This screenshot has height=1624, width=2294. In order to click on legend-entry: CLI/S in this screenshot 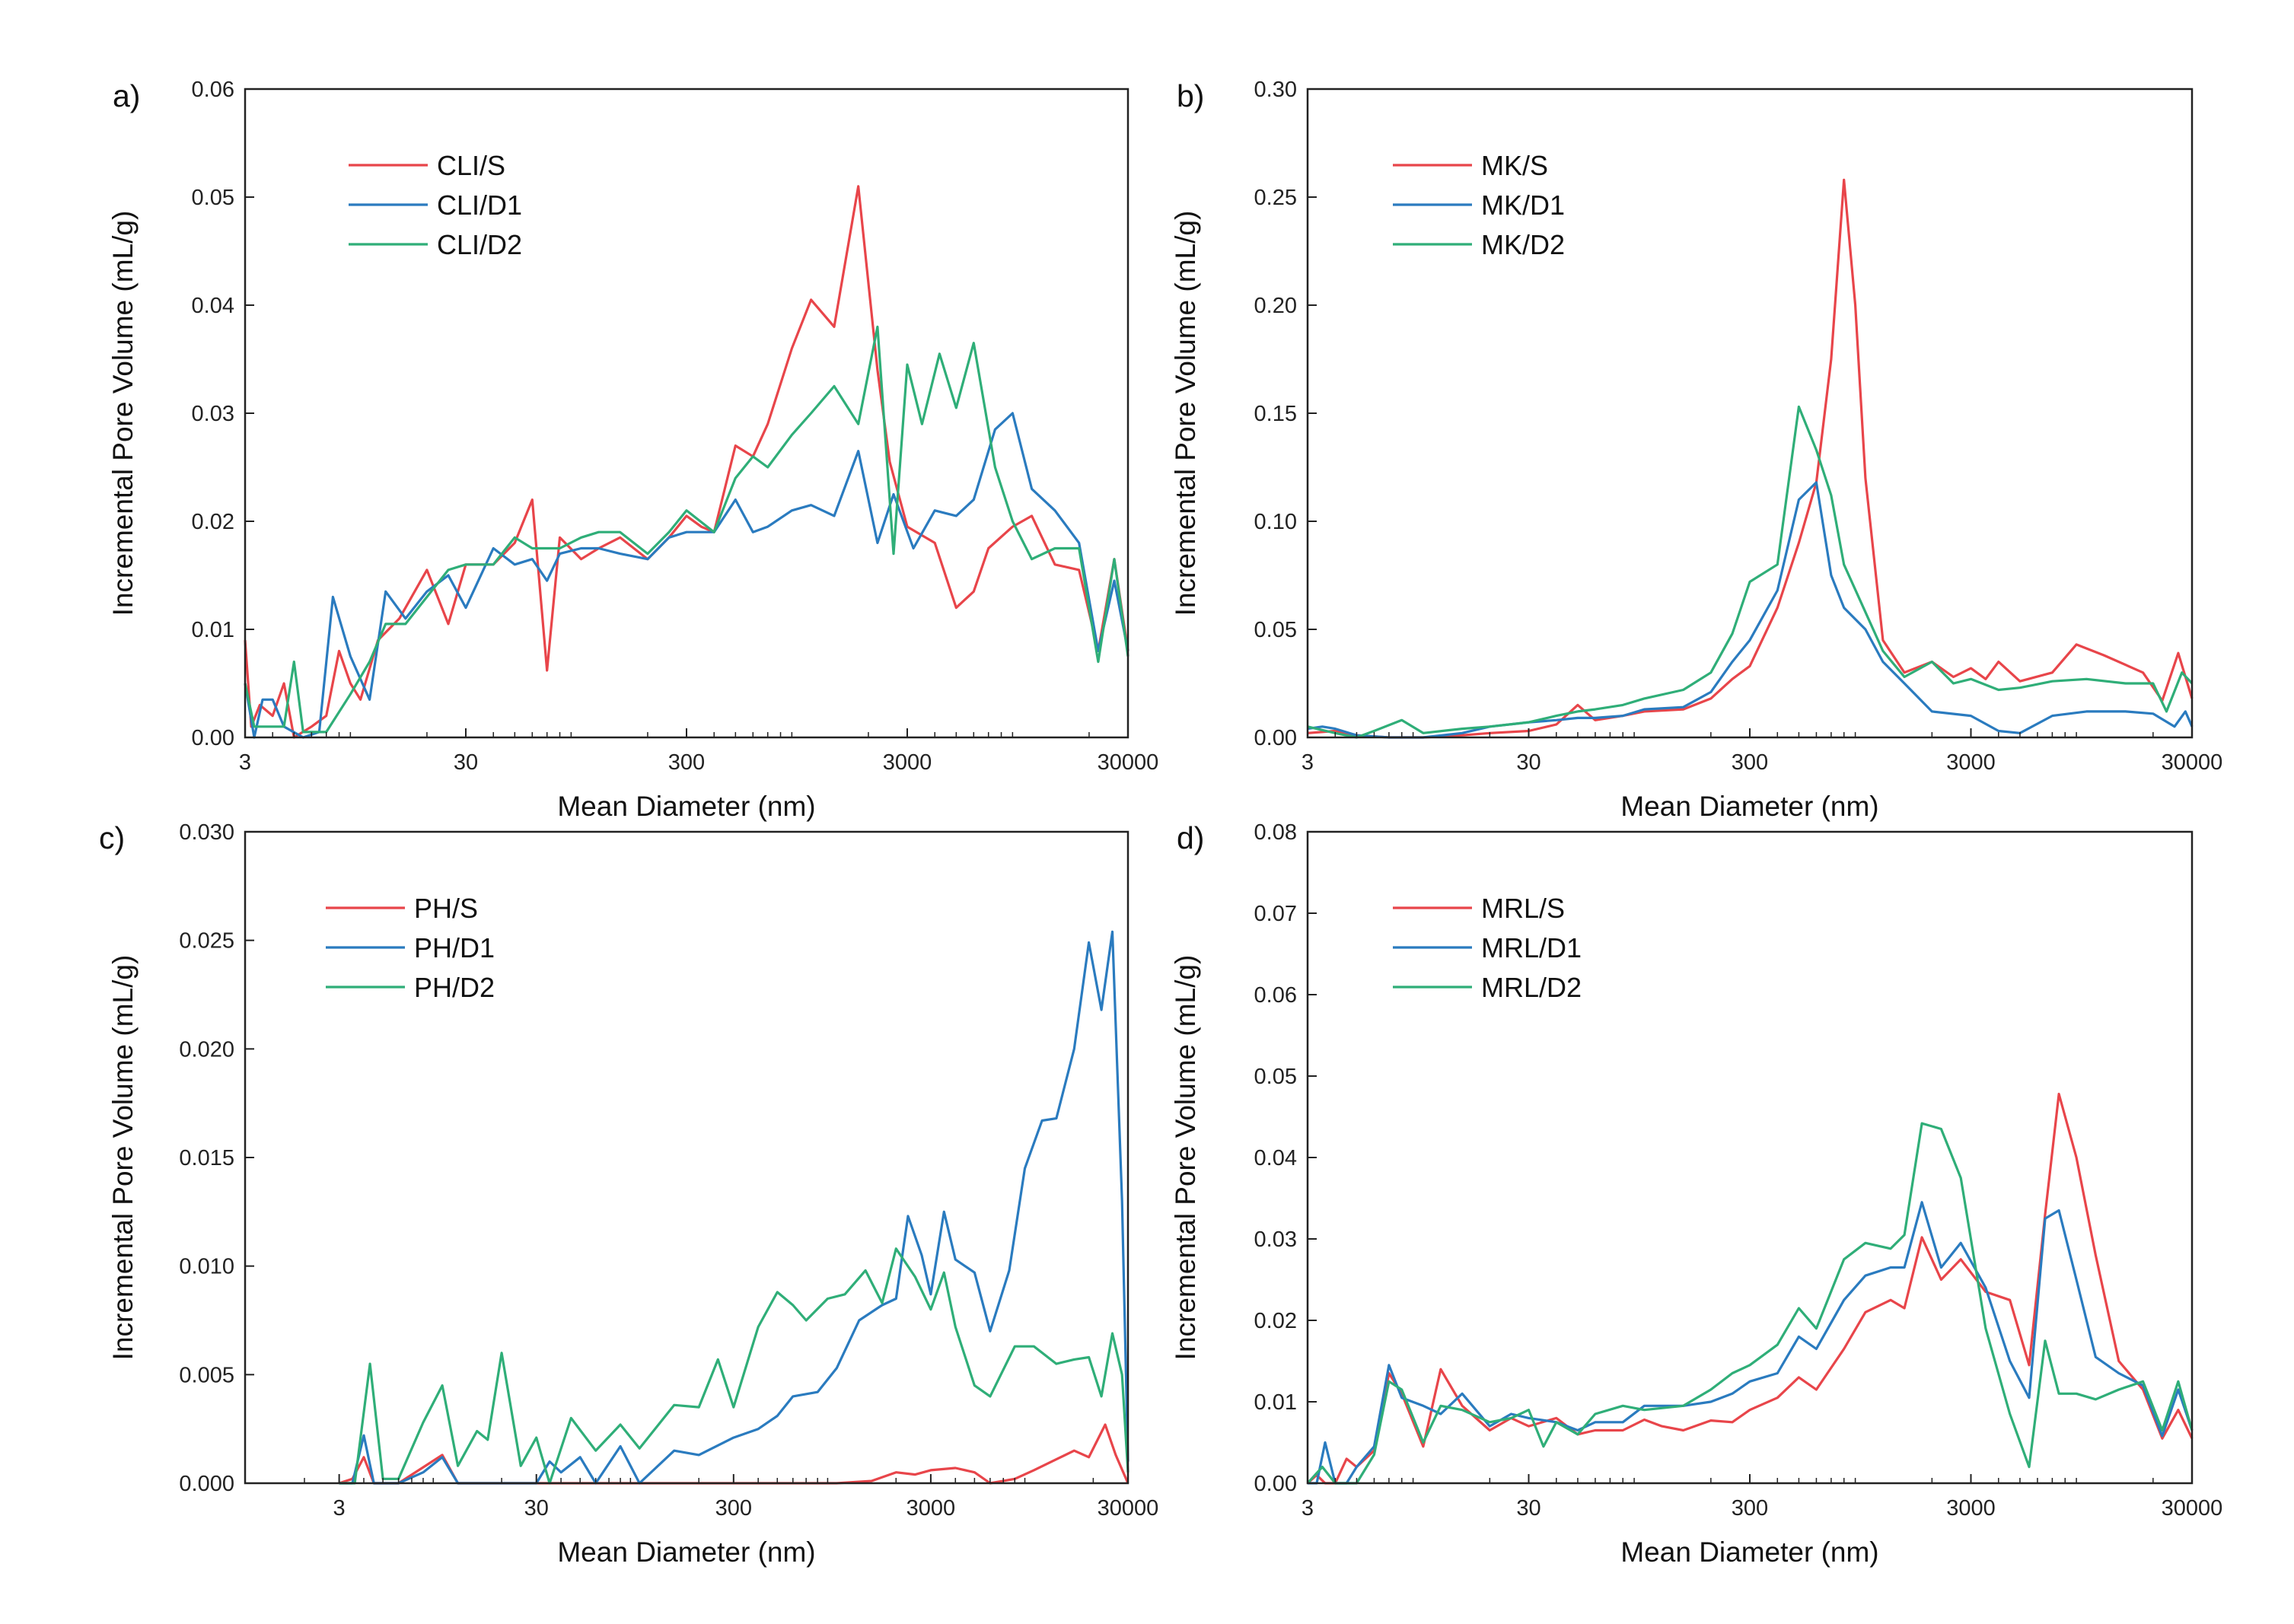, I will do `click(471, 165)`.